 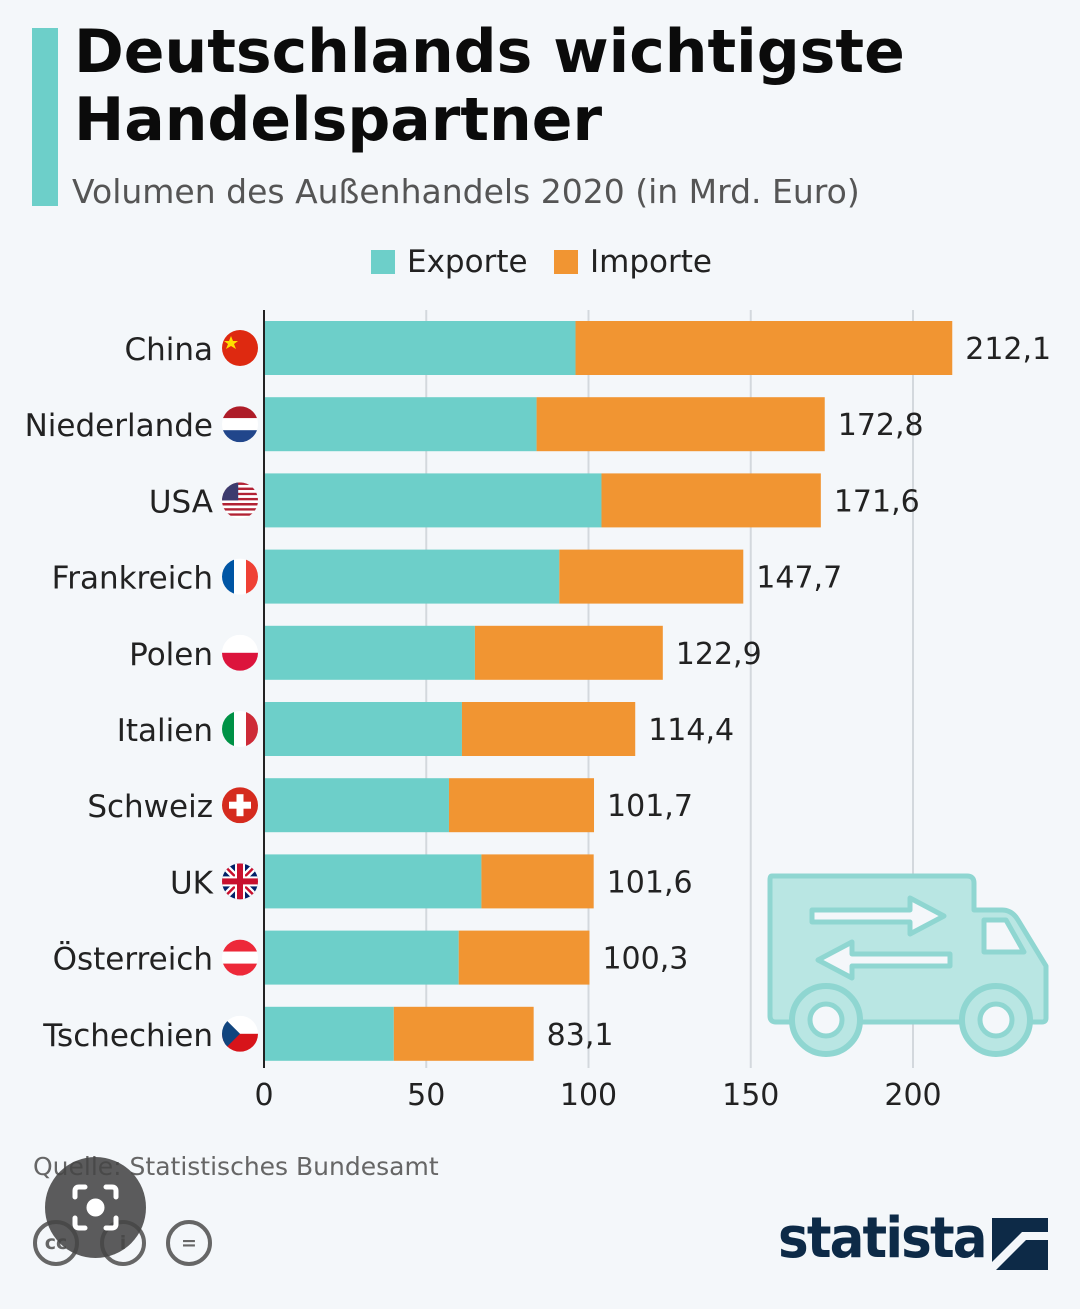 I want to click on data-label: 147,7, so click(x=799, y=578).